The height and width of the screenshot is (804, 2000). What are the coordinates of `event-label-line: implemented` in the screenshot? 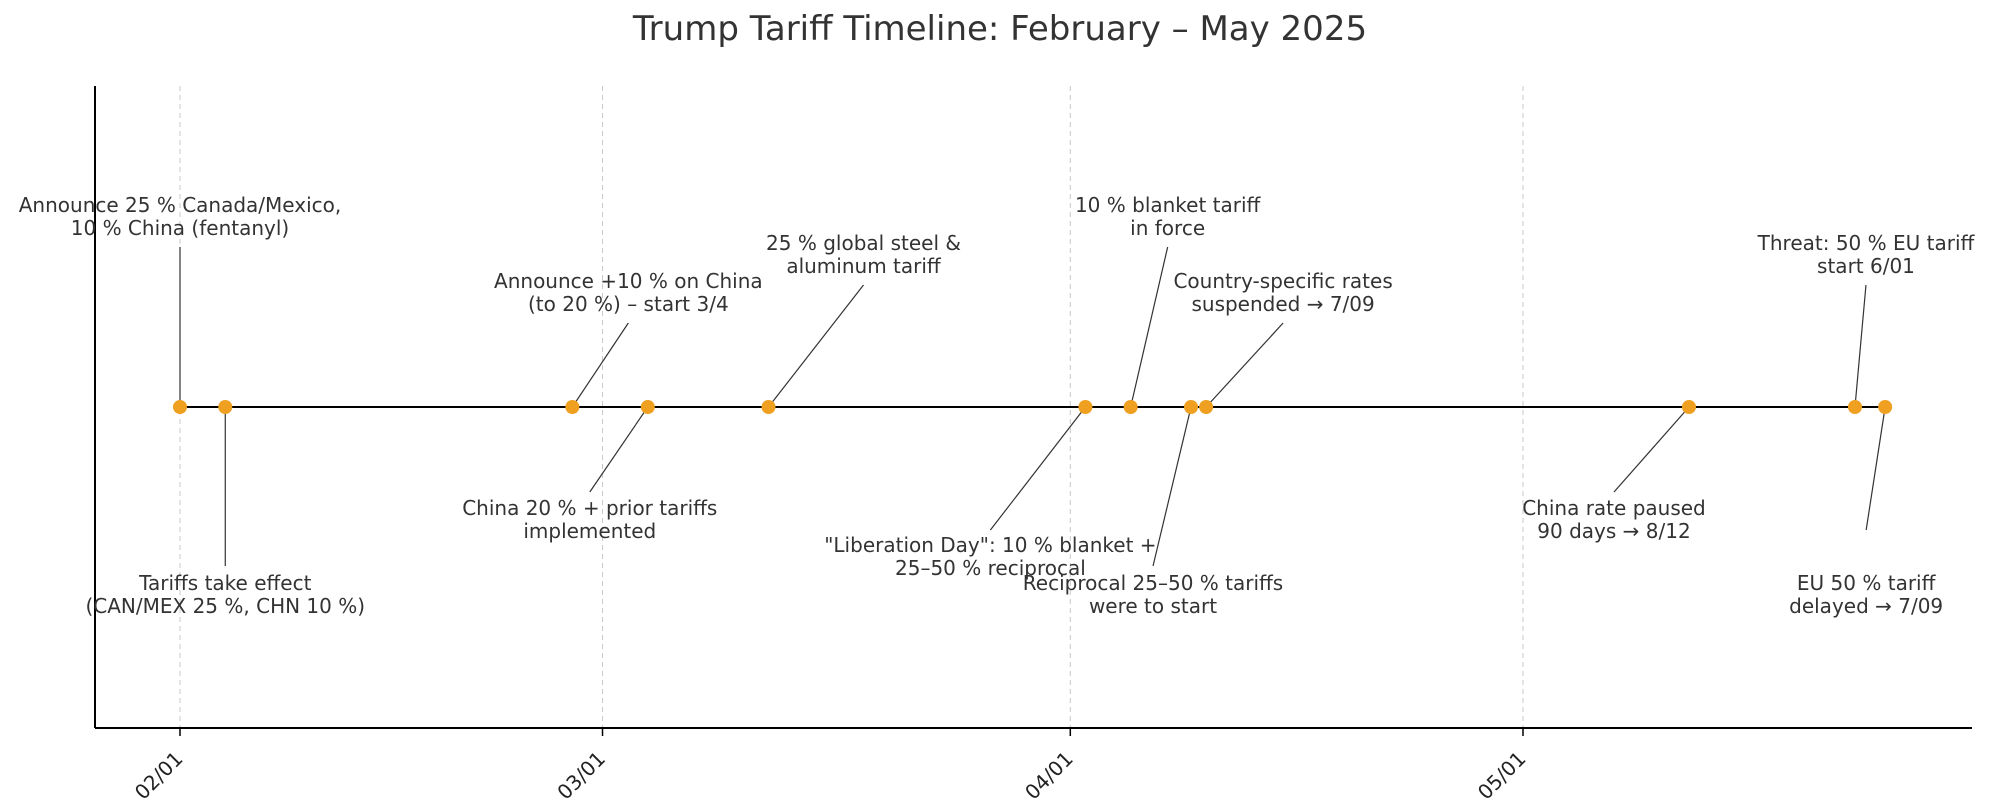 It's located at (589, 531).